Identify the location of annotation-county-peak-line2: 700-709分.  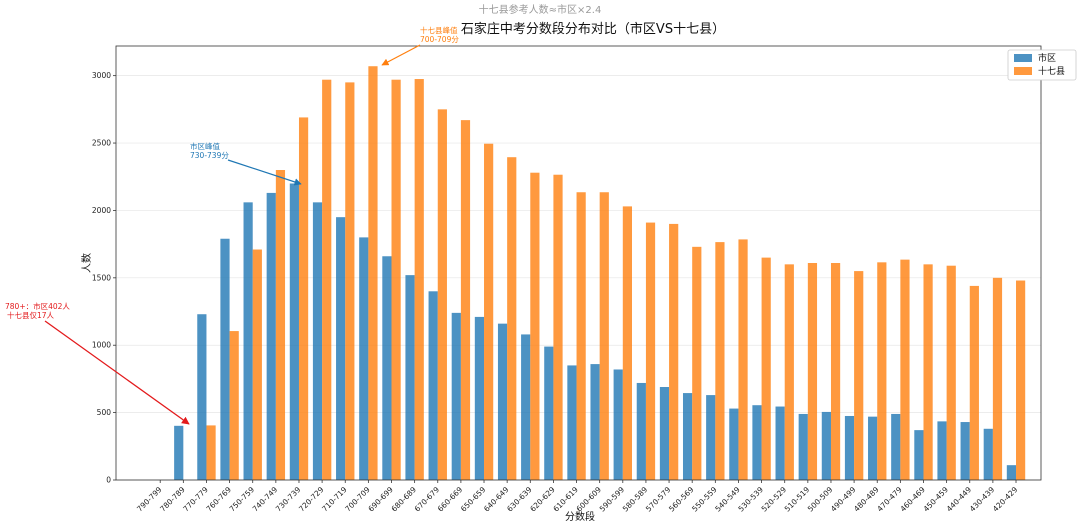
(439, 39).